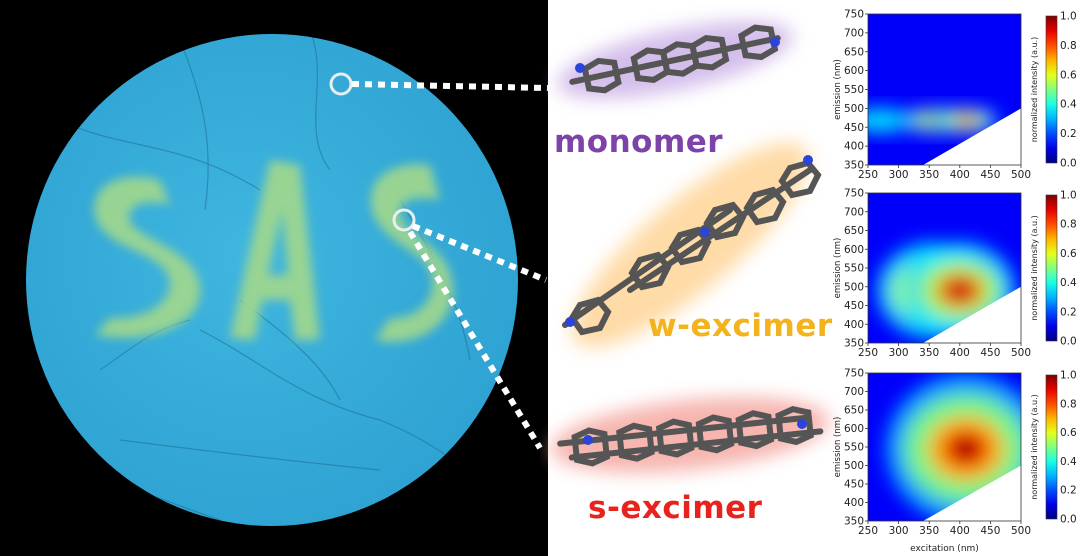 Image resolution: width=1081 pixels, height=556 pixels. Describe the element at coordinates (675, 60) in the screenshot. I see `monomer-molecule` at that location.